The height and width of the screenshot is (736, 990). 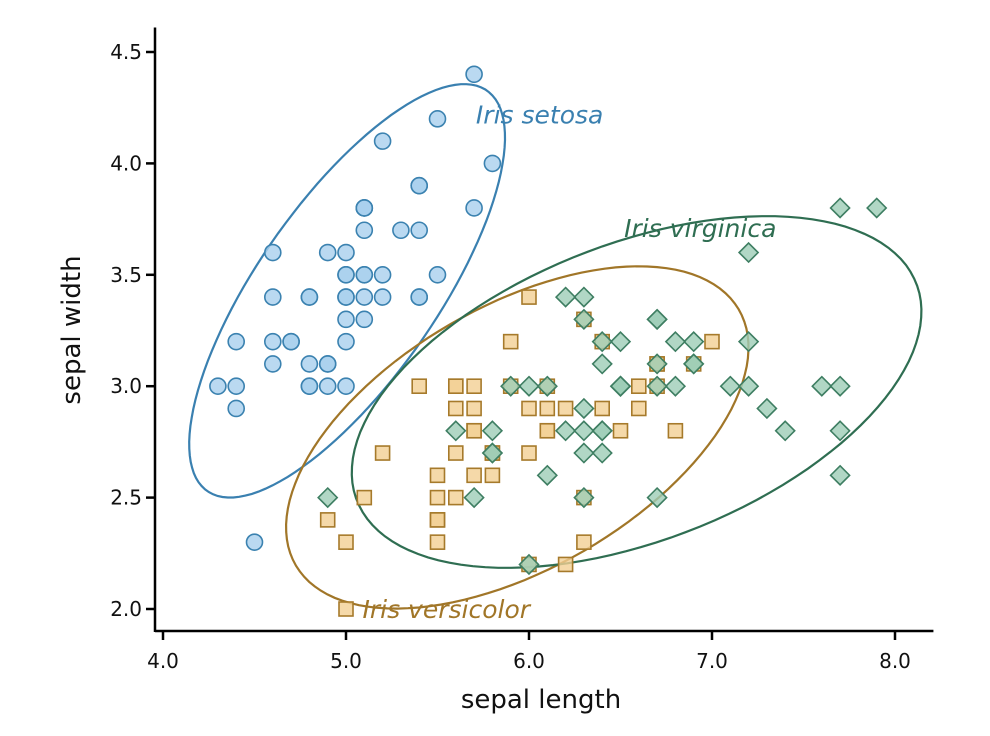 What do you see at coordinates (132, 330) in the screenshot?
I see `y-axis-ticks: 2.0 2.5 3.0 3.5 4.0 4.5` at bounding box center [132, 330].